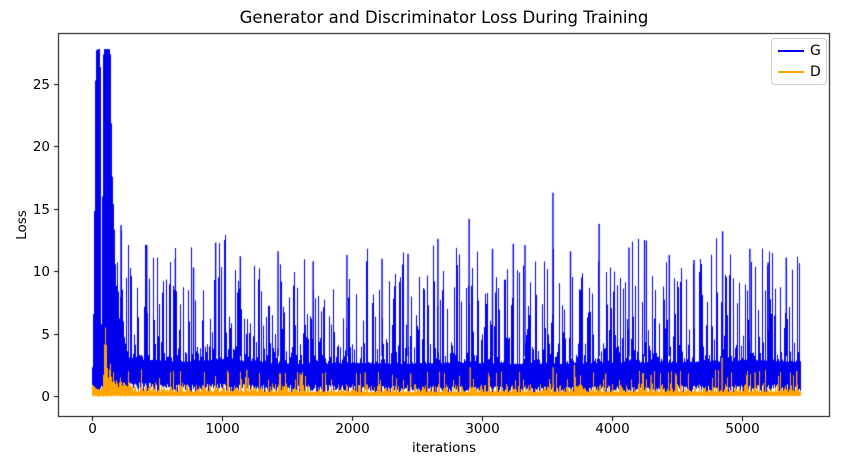  Describe the element at coordinates (41, 271) in the screenshot. I see `y-tick-label: 10` at that location.